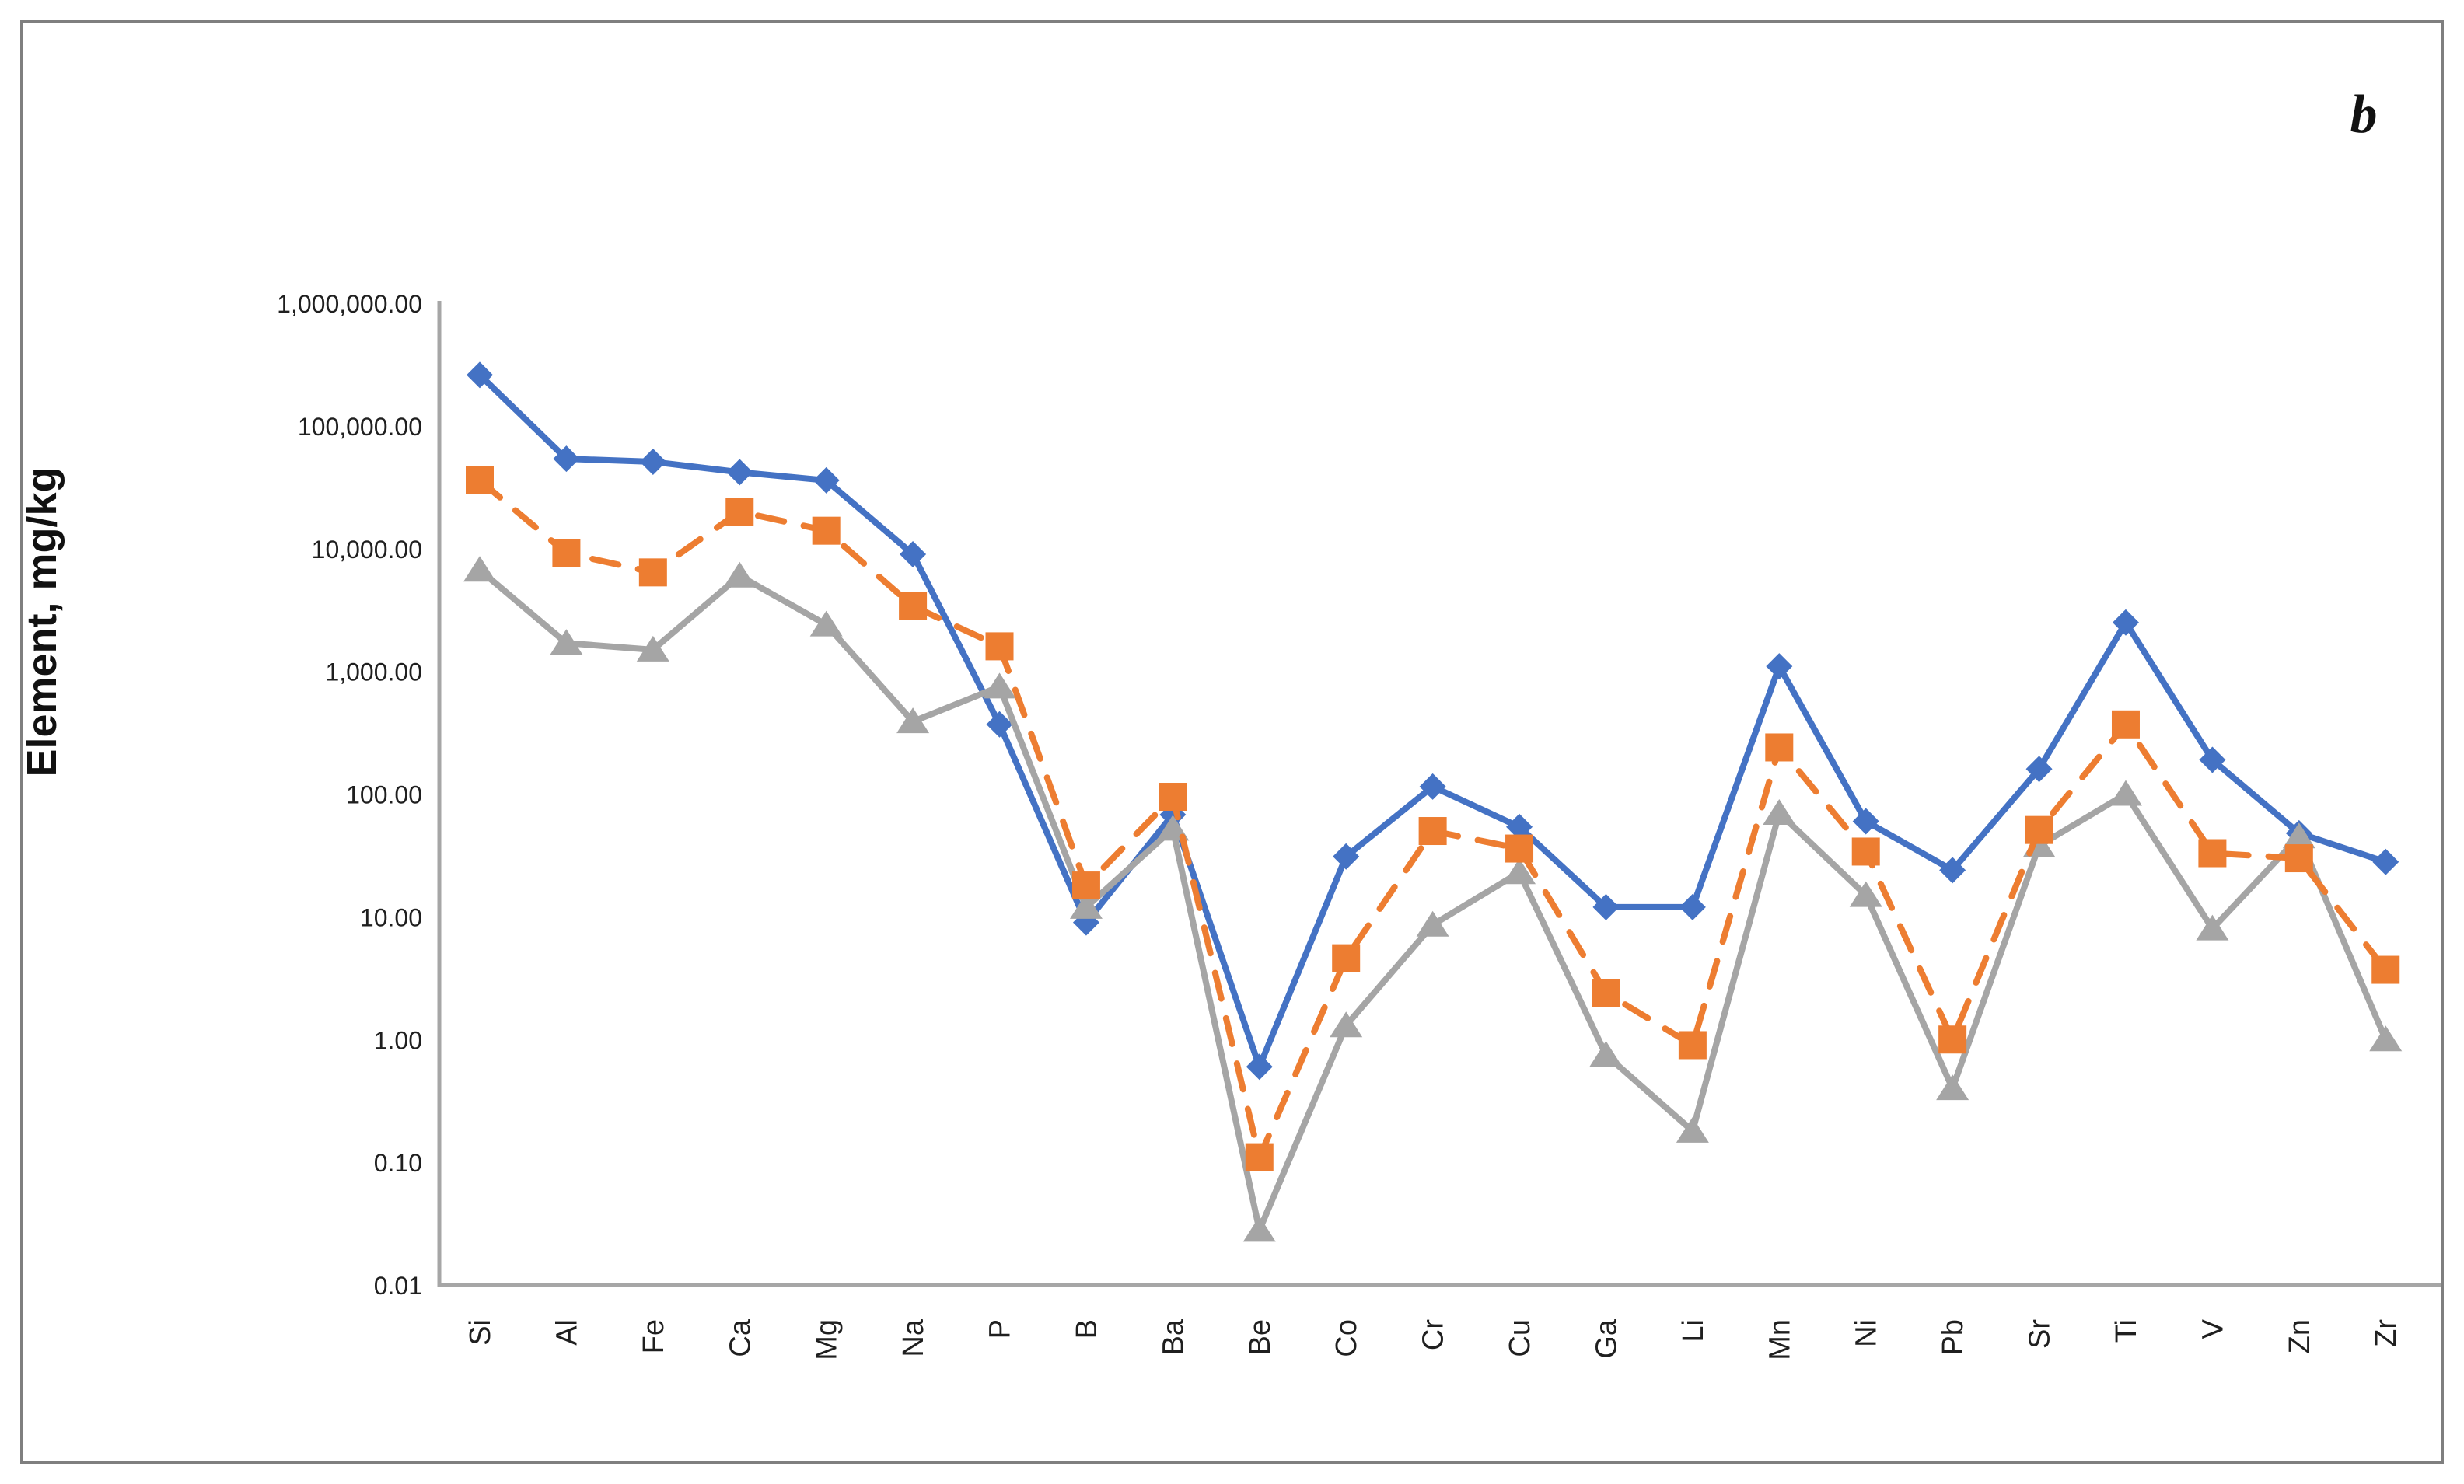 The image size is (2464, 1484). What do you see at coordinates (398, 1163) in the screenshot?
I see `y-tick-label: 0.10` at bounding box center [398, 1163].